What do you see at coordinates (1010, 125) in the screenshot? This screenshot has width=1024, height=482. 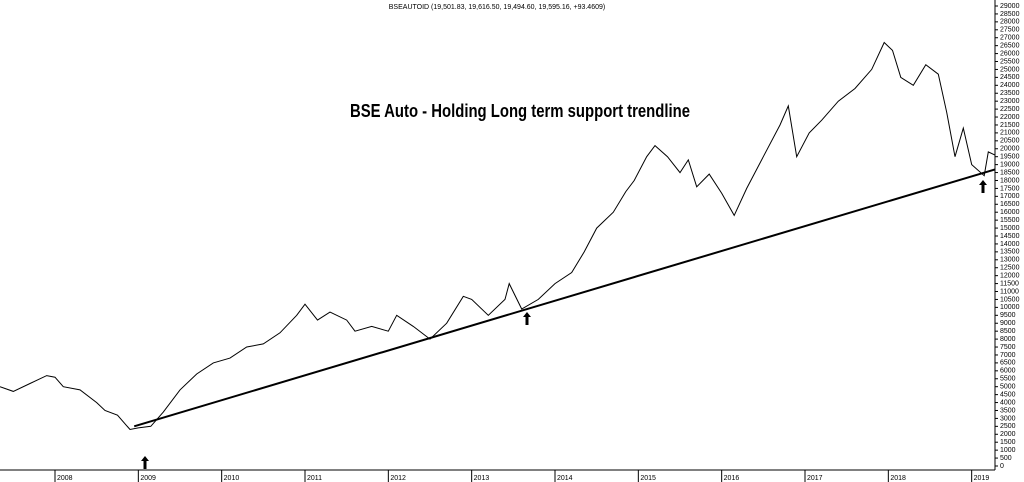 I see `y-tick-label: 21500` at bounding box center [1010, 125].